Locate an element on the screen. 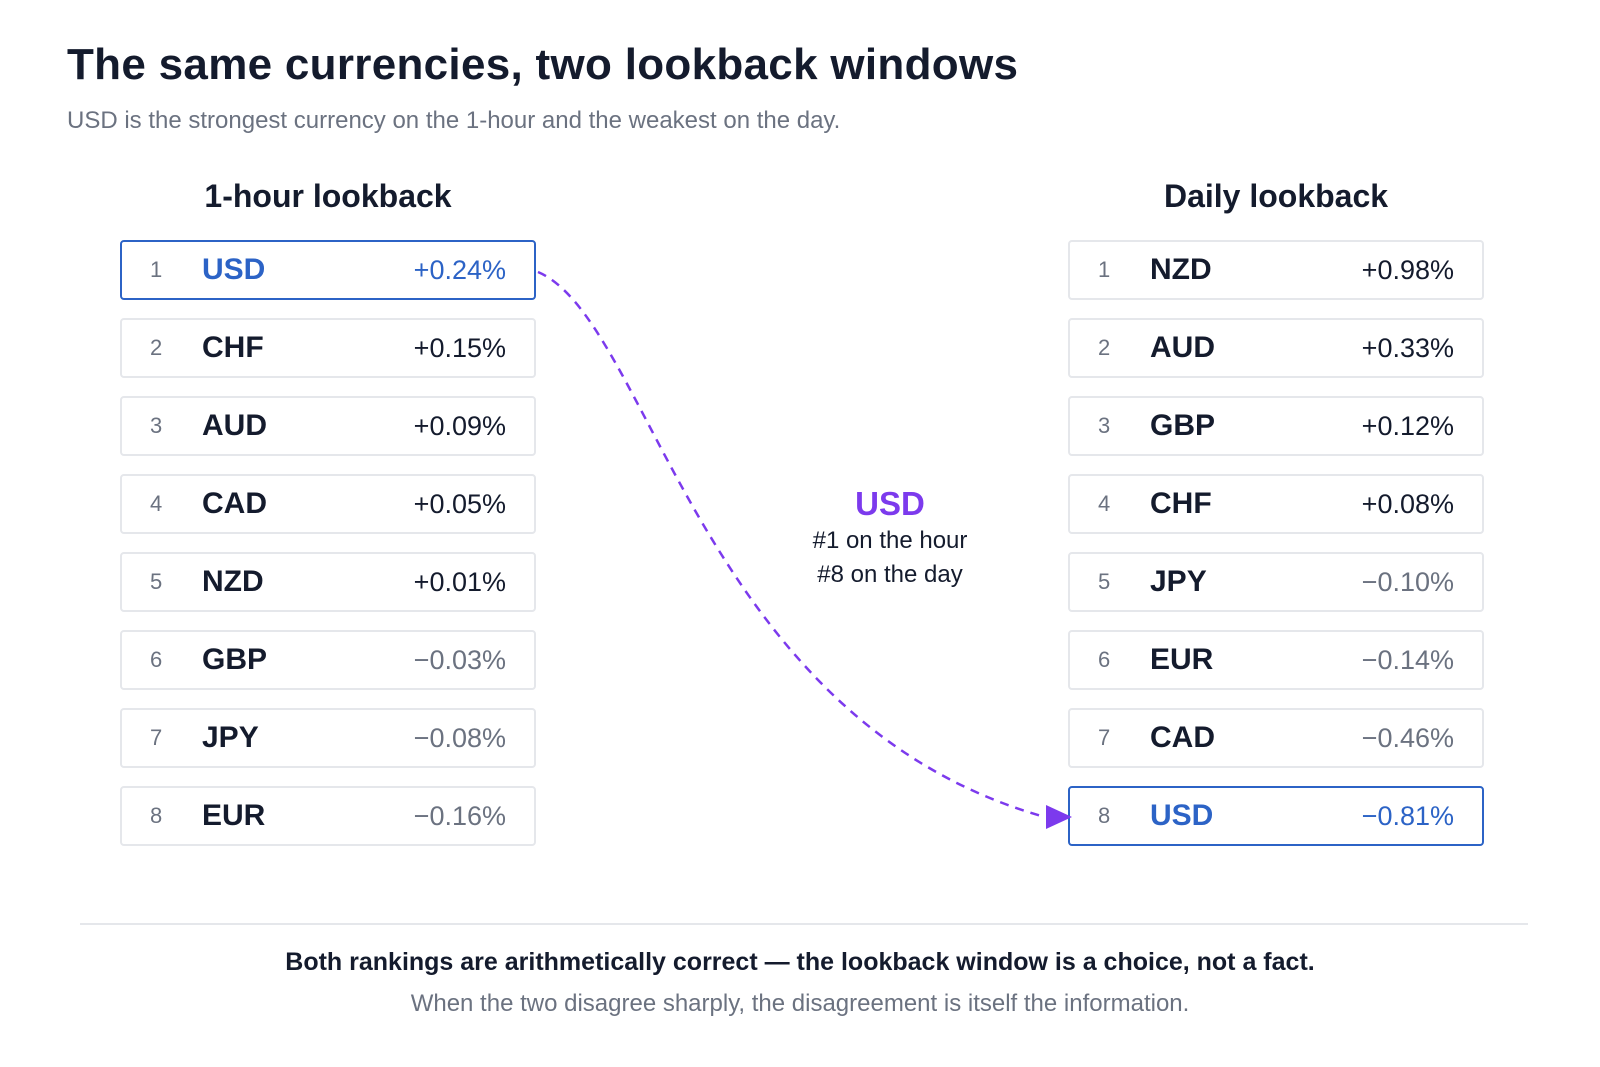  daily-ranking-row-cad: 7 CAD −0.46% is located at coordinates (1276, 738).